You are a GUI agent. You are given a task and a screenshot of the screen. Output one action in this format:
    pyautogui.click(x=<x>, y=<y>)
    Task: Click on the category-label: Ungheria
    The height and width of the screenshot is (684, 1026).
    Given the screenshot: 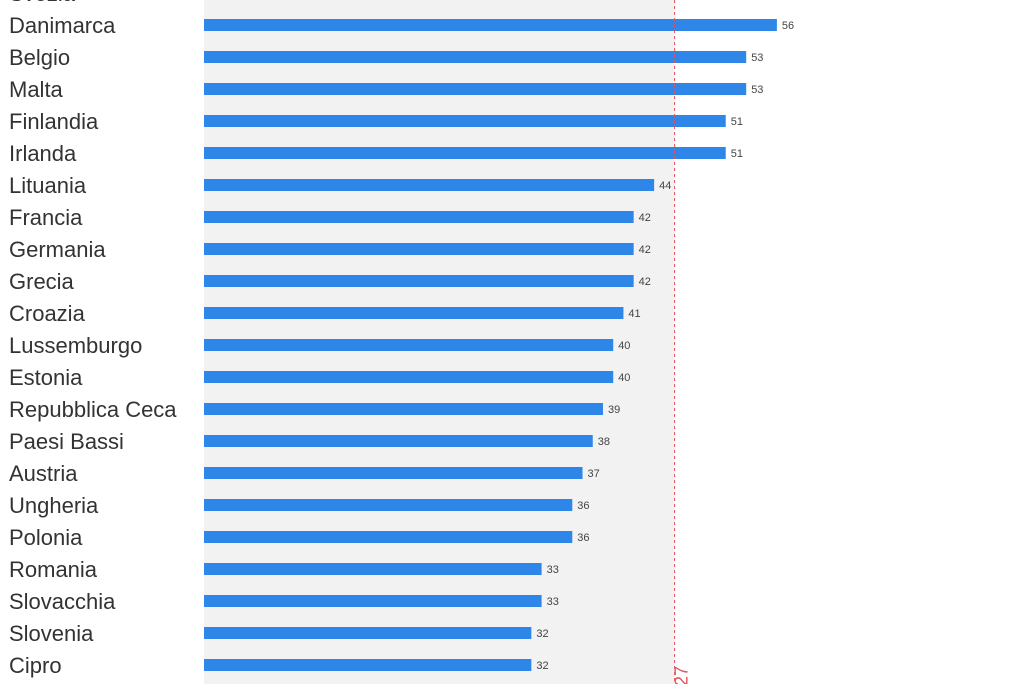 What is the action you would take?
    pyautogui.click(x=54, y=505)
    